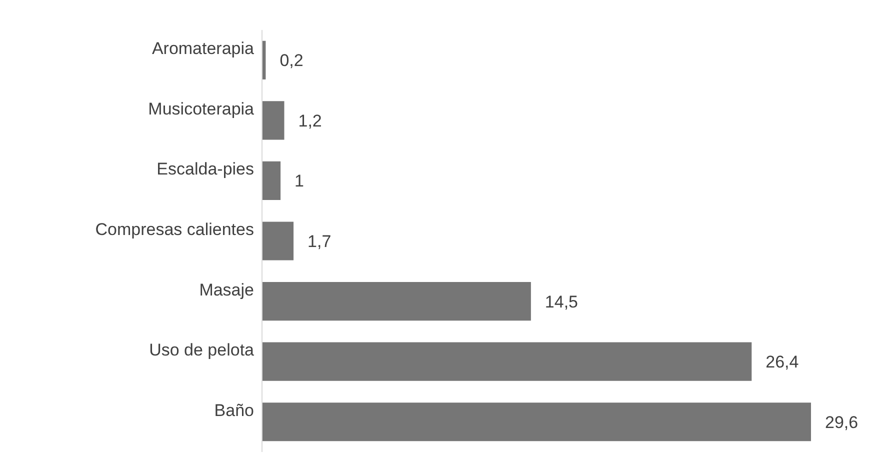  Describe the element at coordinates (174, 230) in the screenshot. I see `y-tick-label: Compresas calientes` at that location.